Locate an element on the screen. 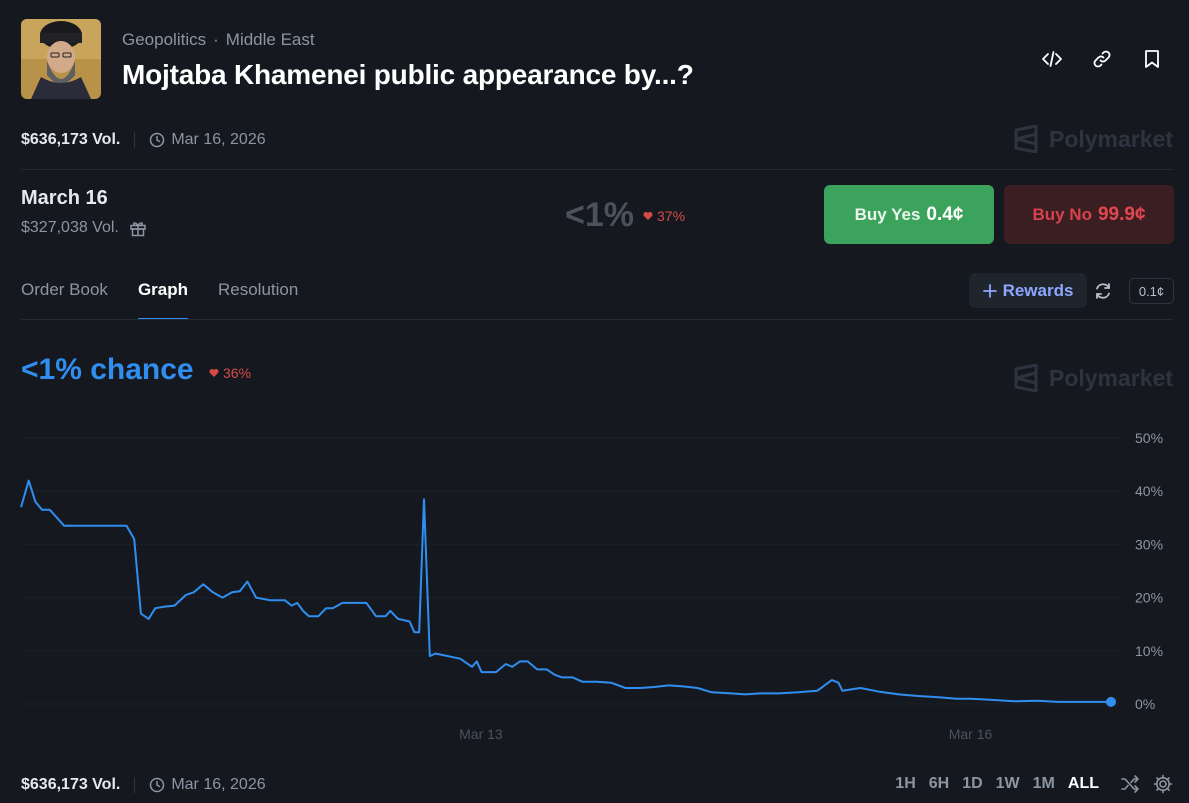 The width and height of the screenshot is (1189, 803). event-volume: $636,173 Vol. is located at coordinates (71, 139).